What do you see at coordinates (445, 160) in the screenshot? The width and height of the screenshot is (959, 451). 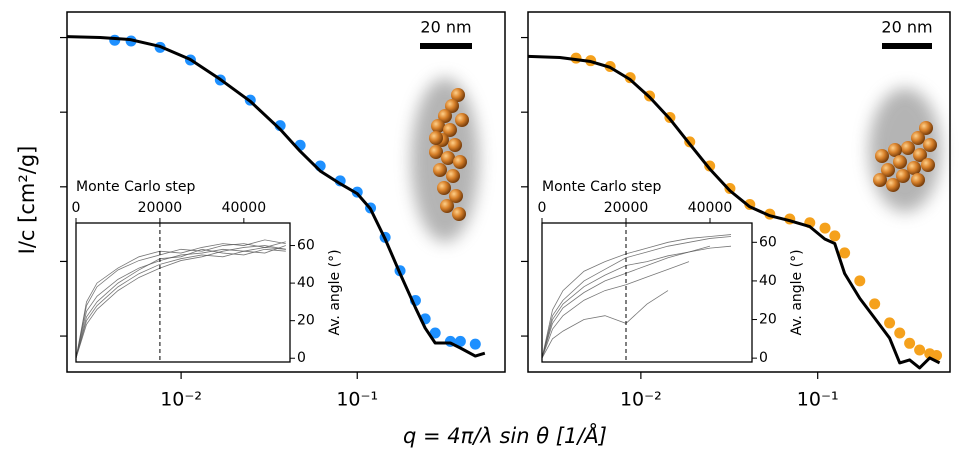 I see `molecule-left` at bounding box center [445, 160].